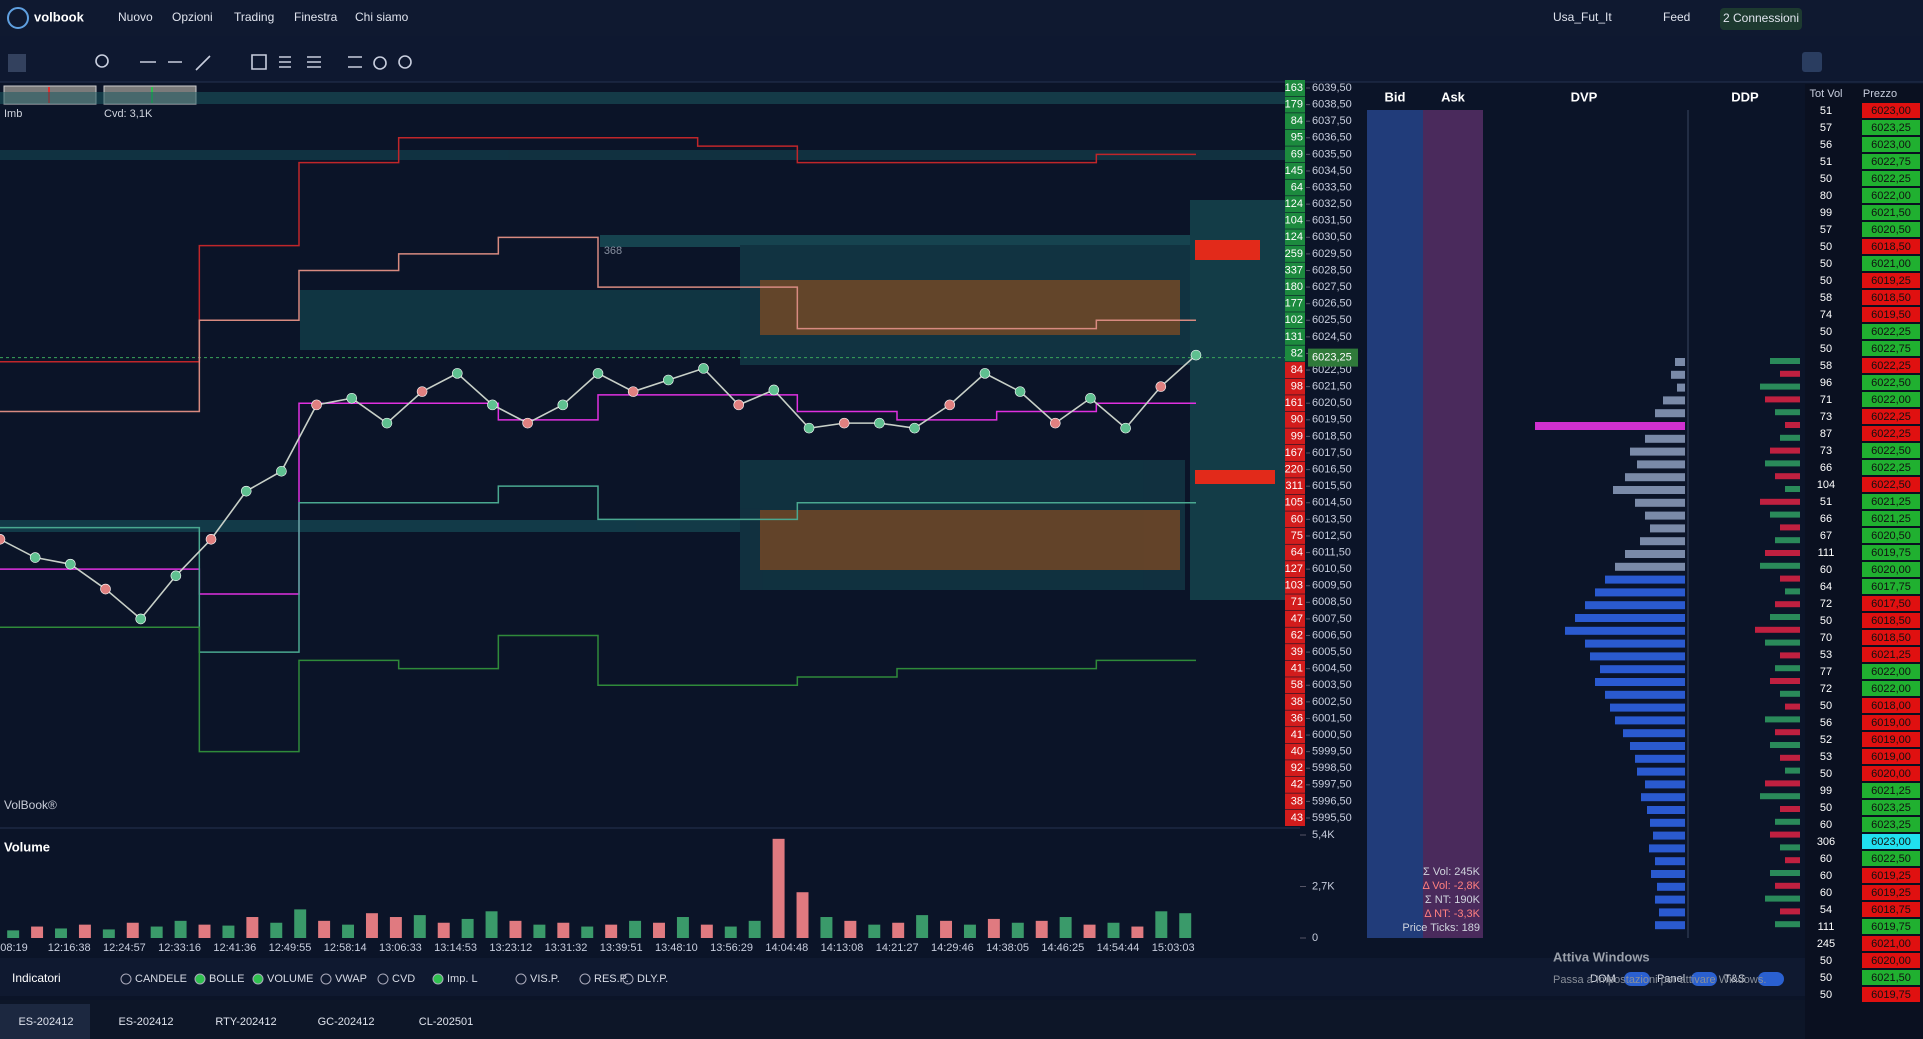 Image resolution: width=1923 pixels, height=1039 pixels. What do you see at coordinates (17, 63) in the screenshot?
I see `tool-select` at bounding box center [17, 63].